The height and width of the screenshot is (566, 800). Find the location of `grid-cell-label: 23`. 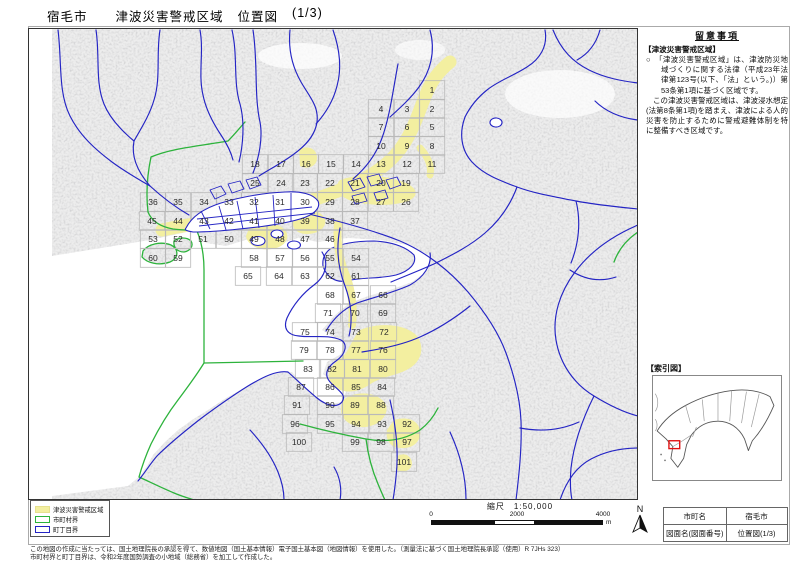

grid-cell-label: 23 is located at coordinates (305, 183).